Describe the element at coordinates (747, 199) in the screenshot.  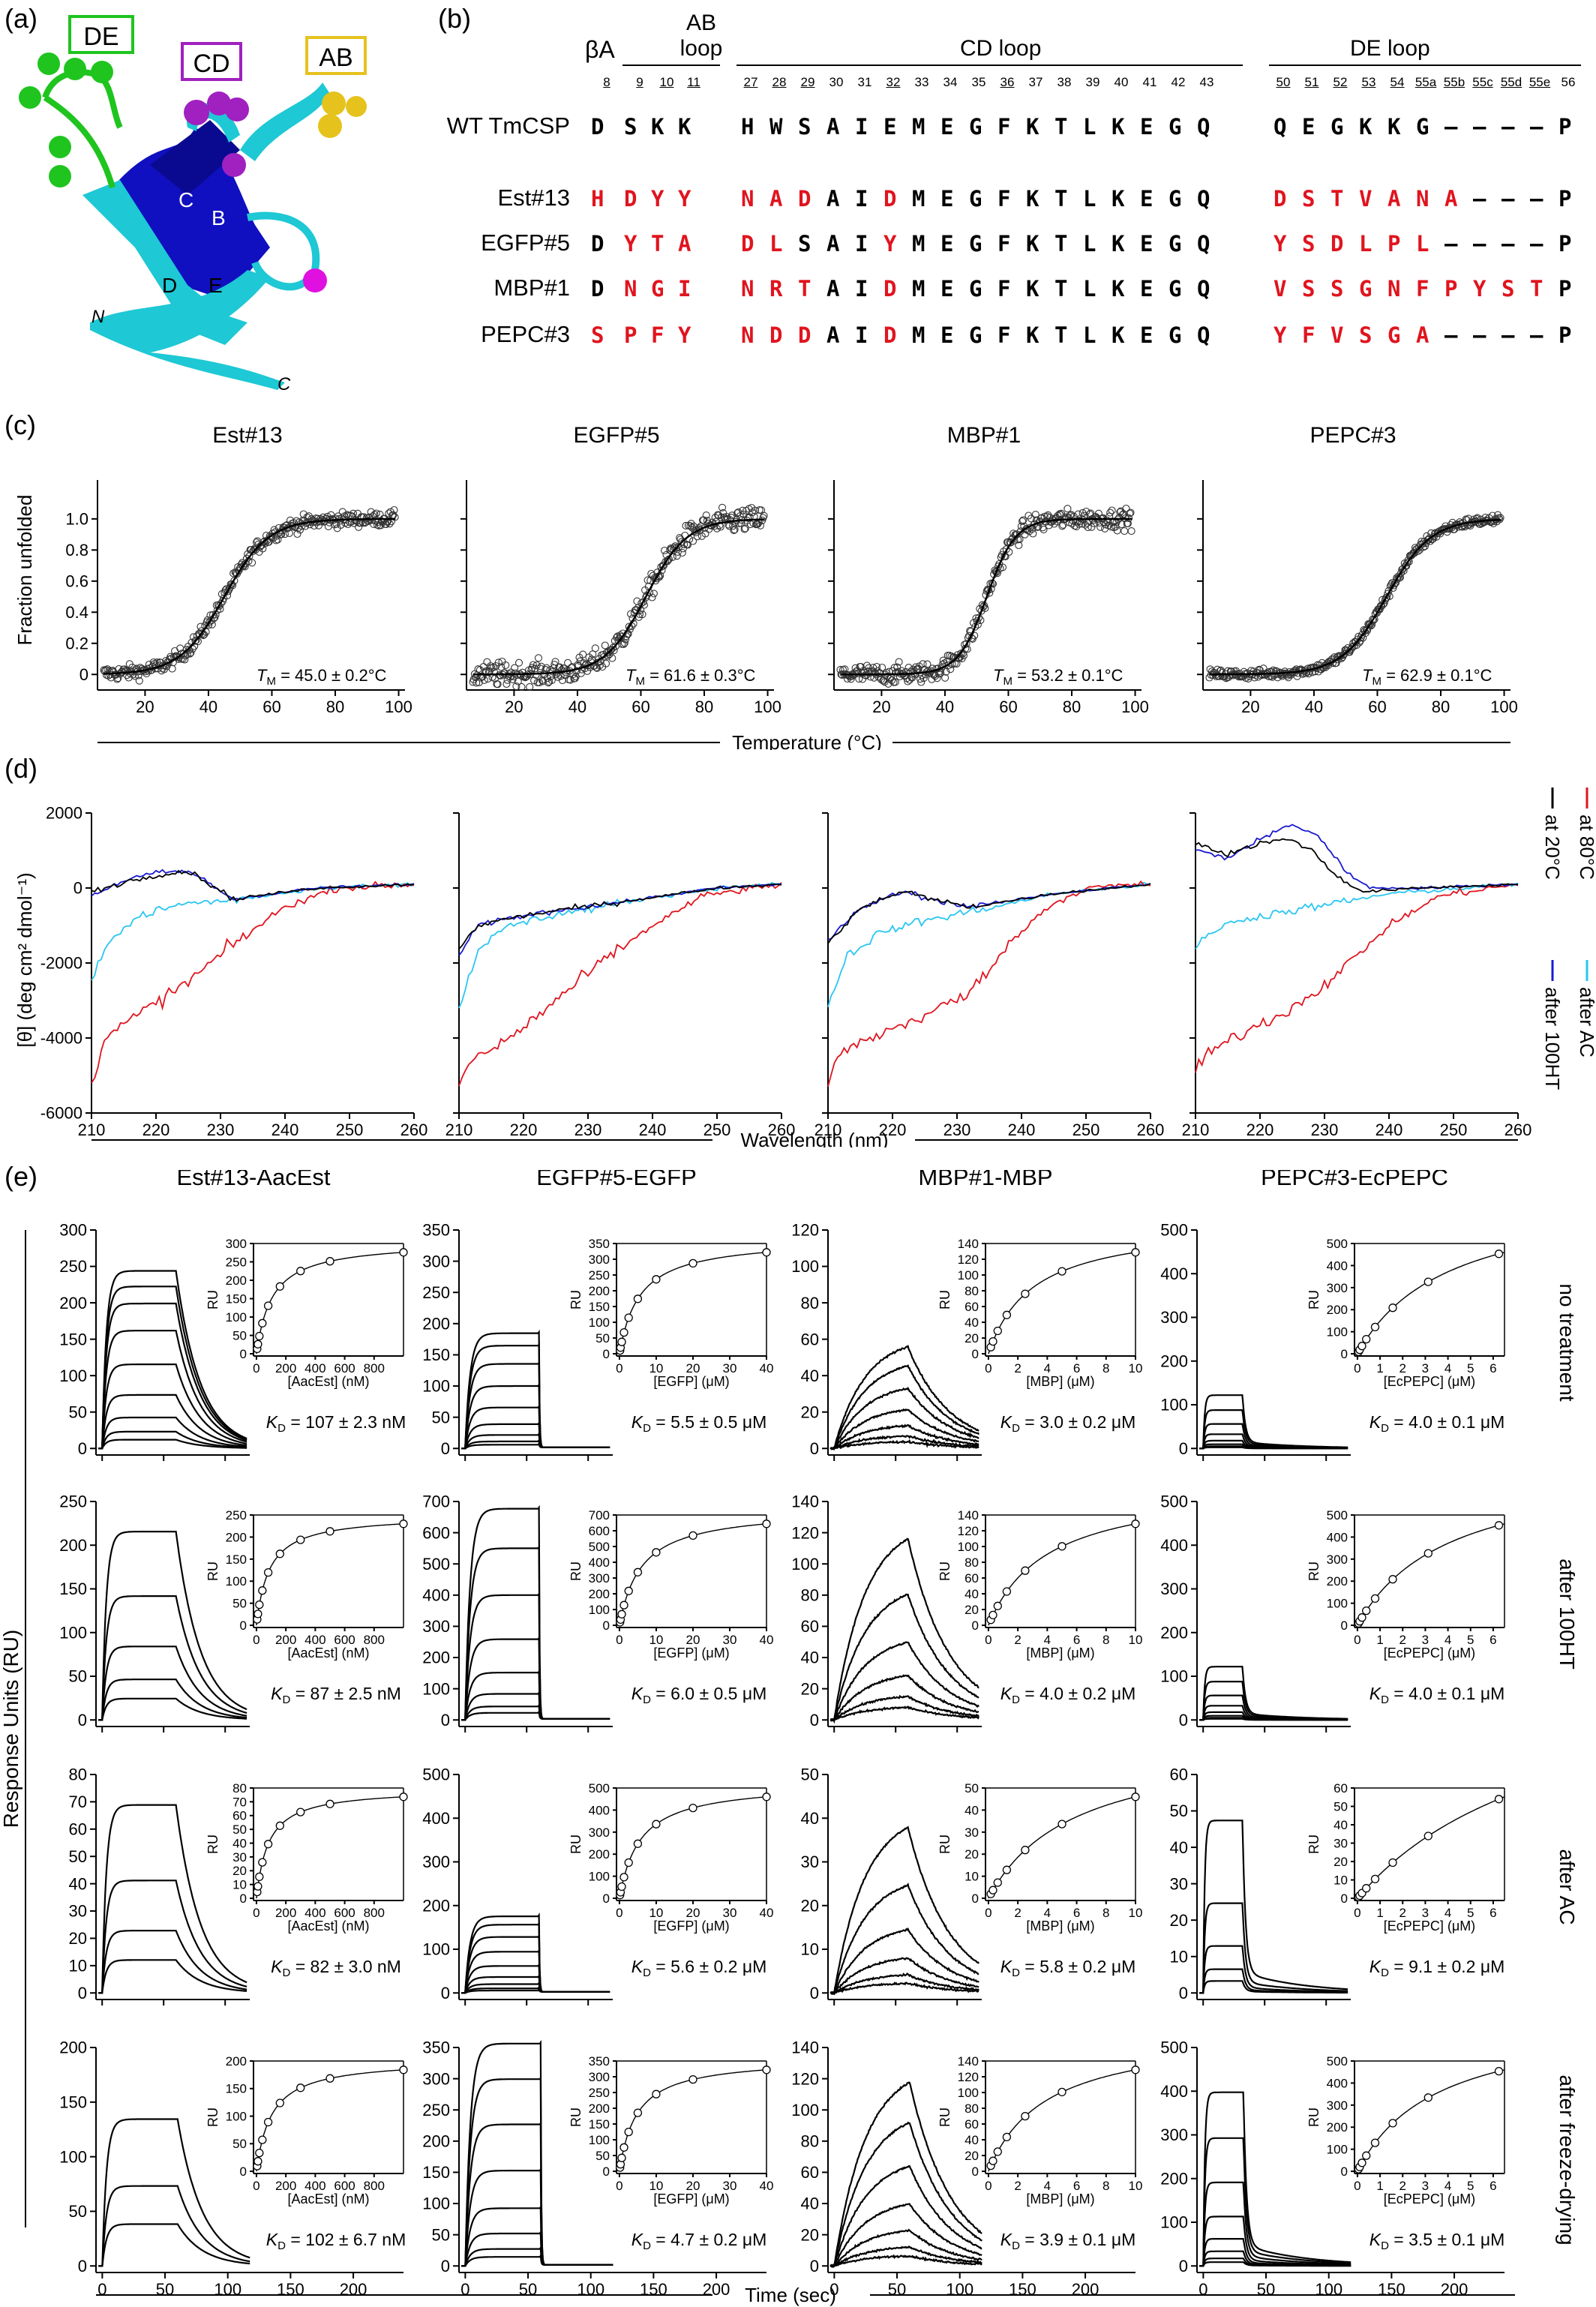
I see `residue: N` at that location.